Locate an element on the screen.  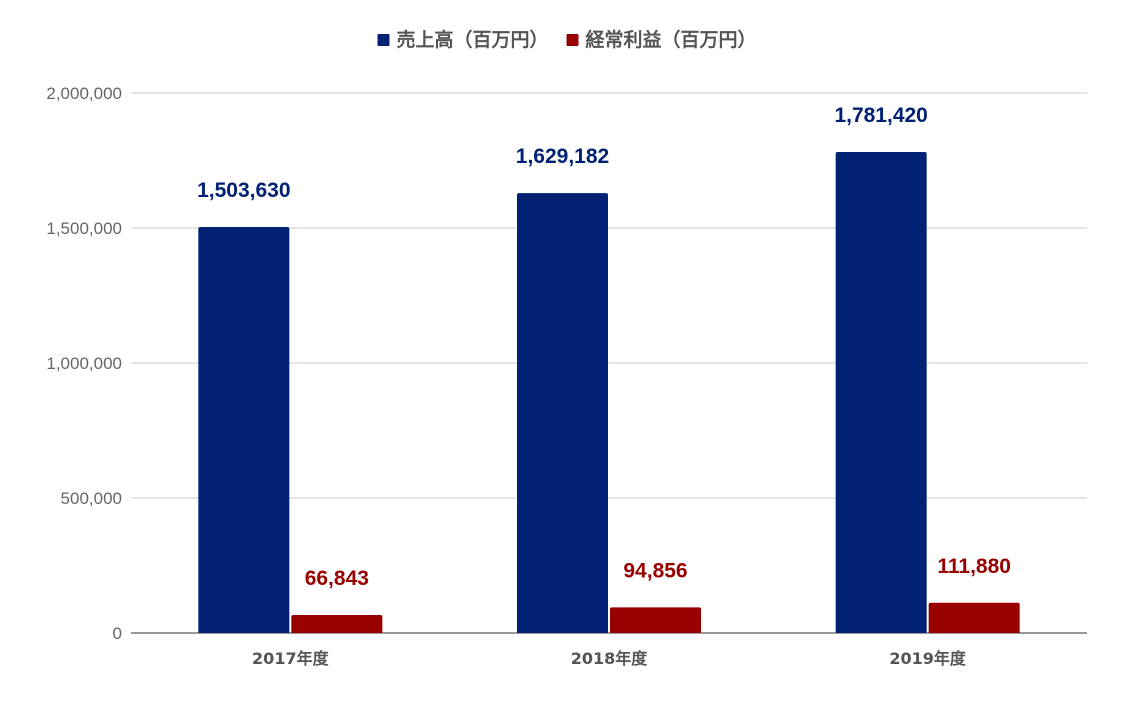
y-tick-label: 1,000,000 is located at coordinates (84, 363).